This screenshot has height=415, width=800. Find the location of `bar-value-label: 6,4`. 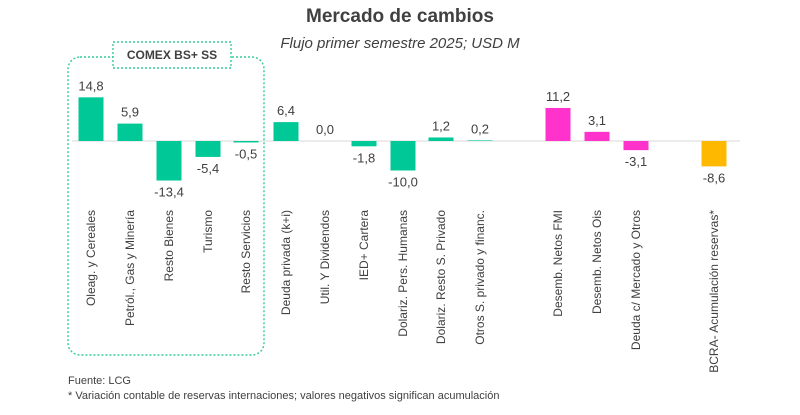

bar-value-label: 6,4 is located at coordinates (286, 110).